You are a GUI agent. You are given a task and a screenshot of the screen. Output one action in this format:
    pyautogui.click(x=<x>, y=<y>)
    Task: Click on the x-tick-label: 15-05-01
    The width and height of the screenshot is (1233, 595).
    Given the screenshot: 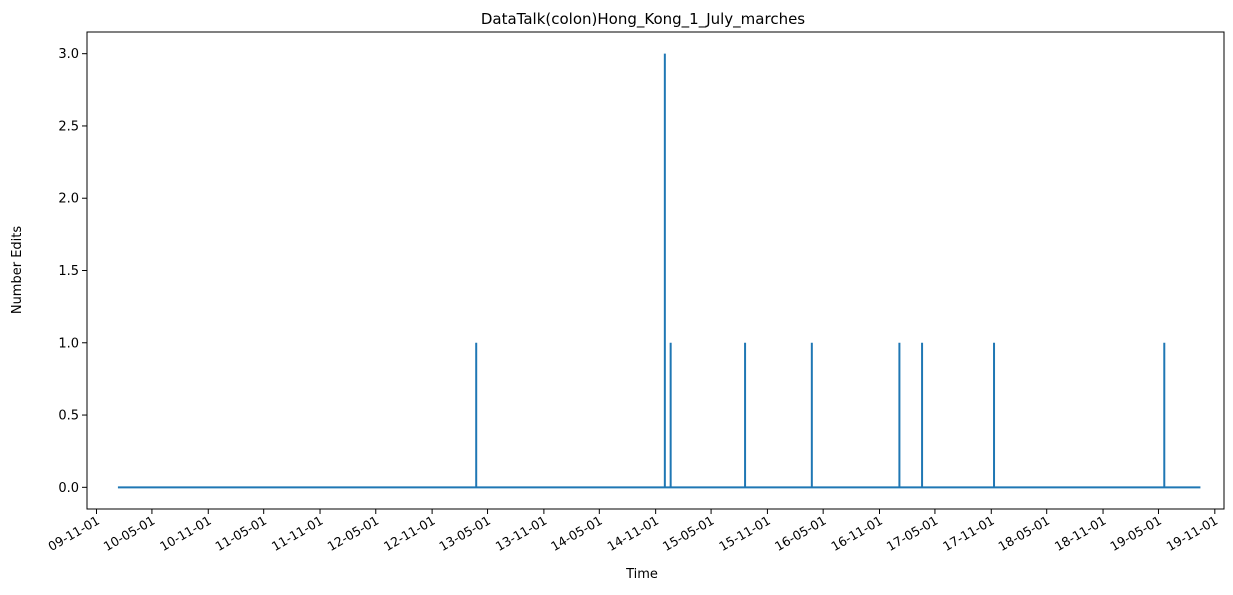 What is the action you would take?
    pyautogui.click(x=688, y=533)
    